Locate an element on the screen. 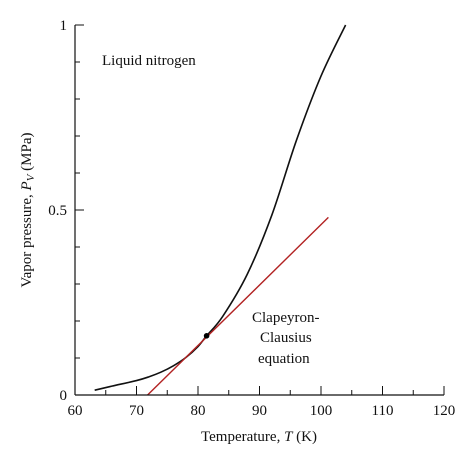  x-tick-label: 100 is located at coordinates (321, 411).